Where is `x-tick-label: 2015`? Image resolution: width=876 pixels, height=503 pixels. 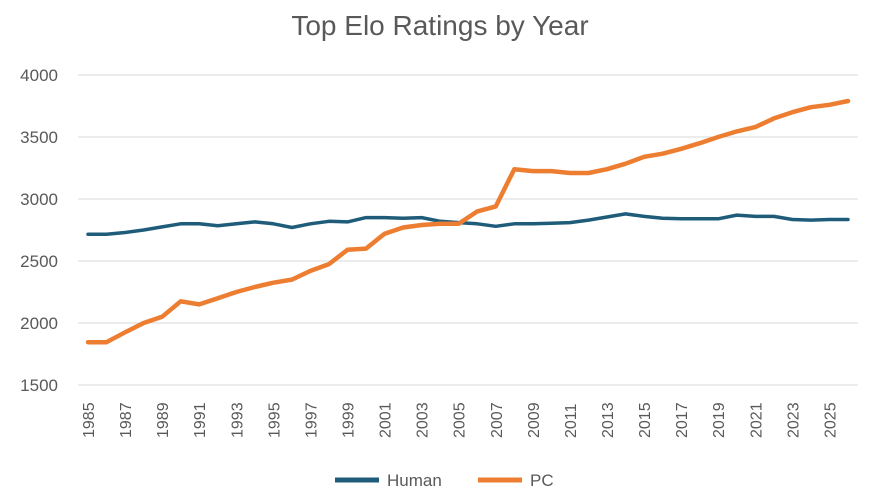 x-tick-label: 2015 is located at coordinates (645, 420).